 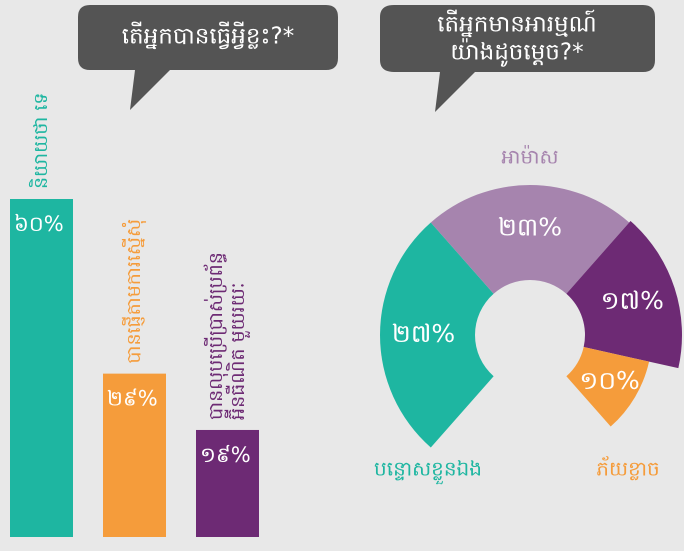 What do you see at coordinates (530, 227) in the screenshot?
I see `value-label: ២៣%` at bounding box center [530, 227].